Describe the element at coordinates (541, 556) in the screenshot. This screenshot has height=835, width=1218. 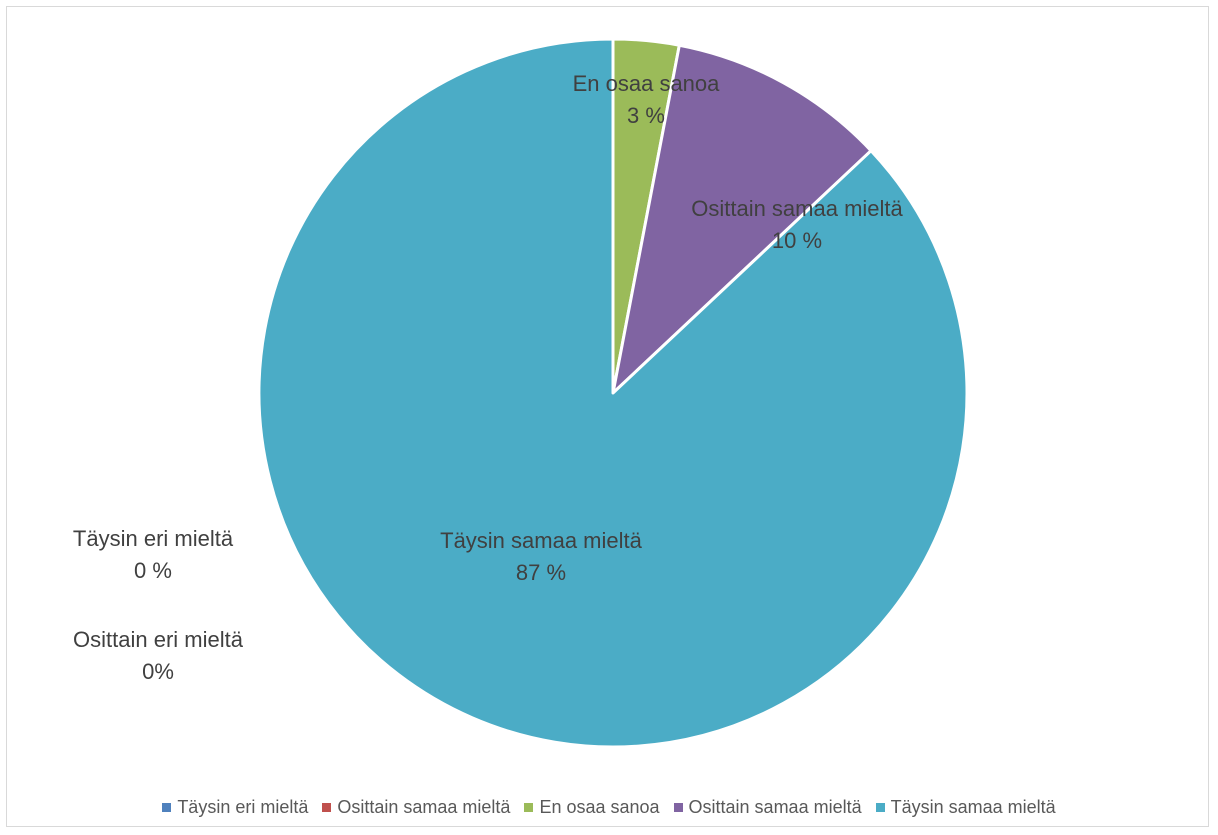
I see `slice-label: Täysin samaa mieltä 87 %` at that location.